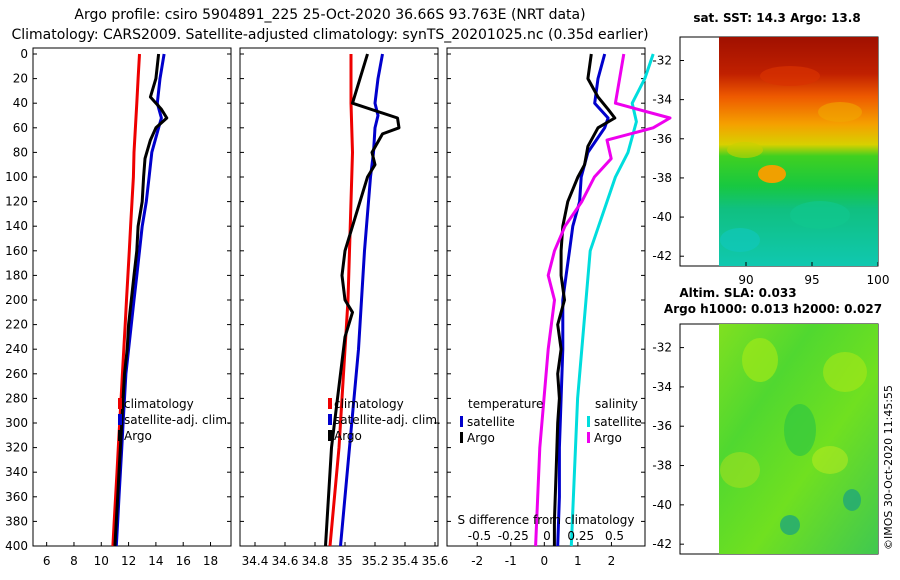  I want to click on x-tick-label: 18, so click(210, 561).